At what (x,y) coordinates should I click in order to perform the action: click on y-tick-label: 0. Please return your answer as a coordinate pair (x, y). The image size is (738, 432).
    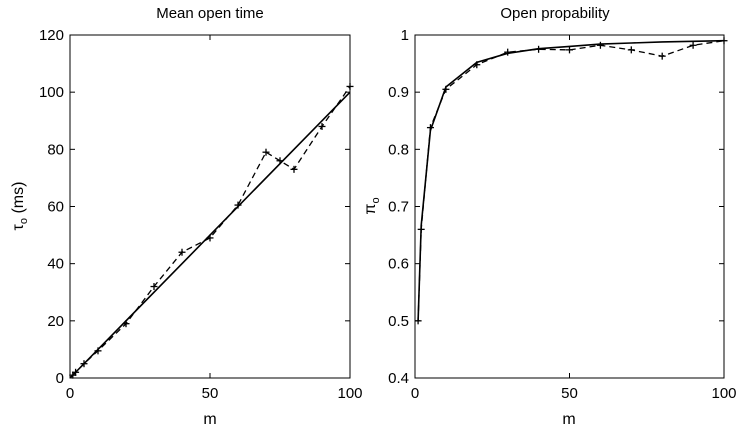
    Looking at the image, I should click on (60, 378).